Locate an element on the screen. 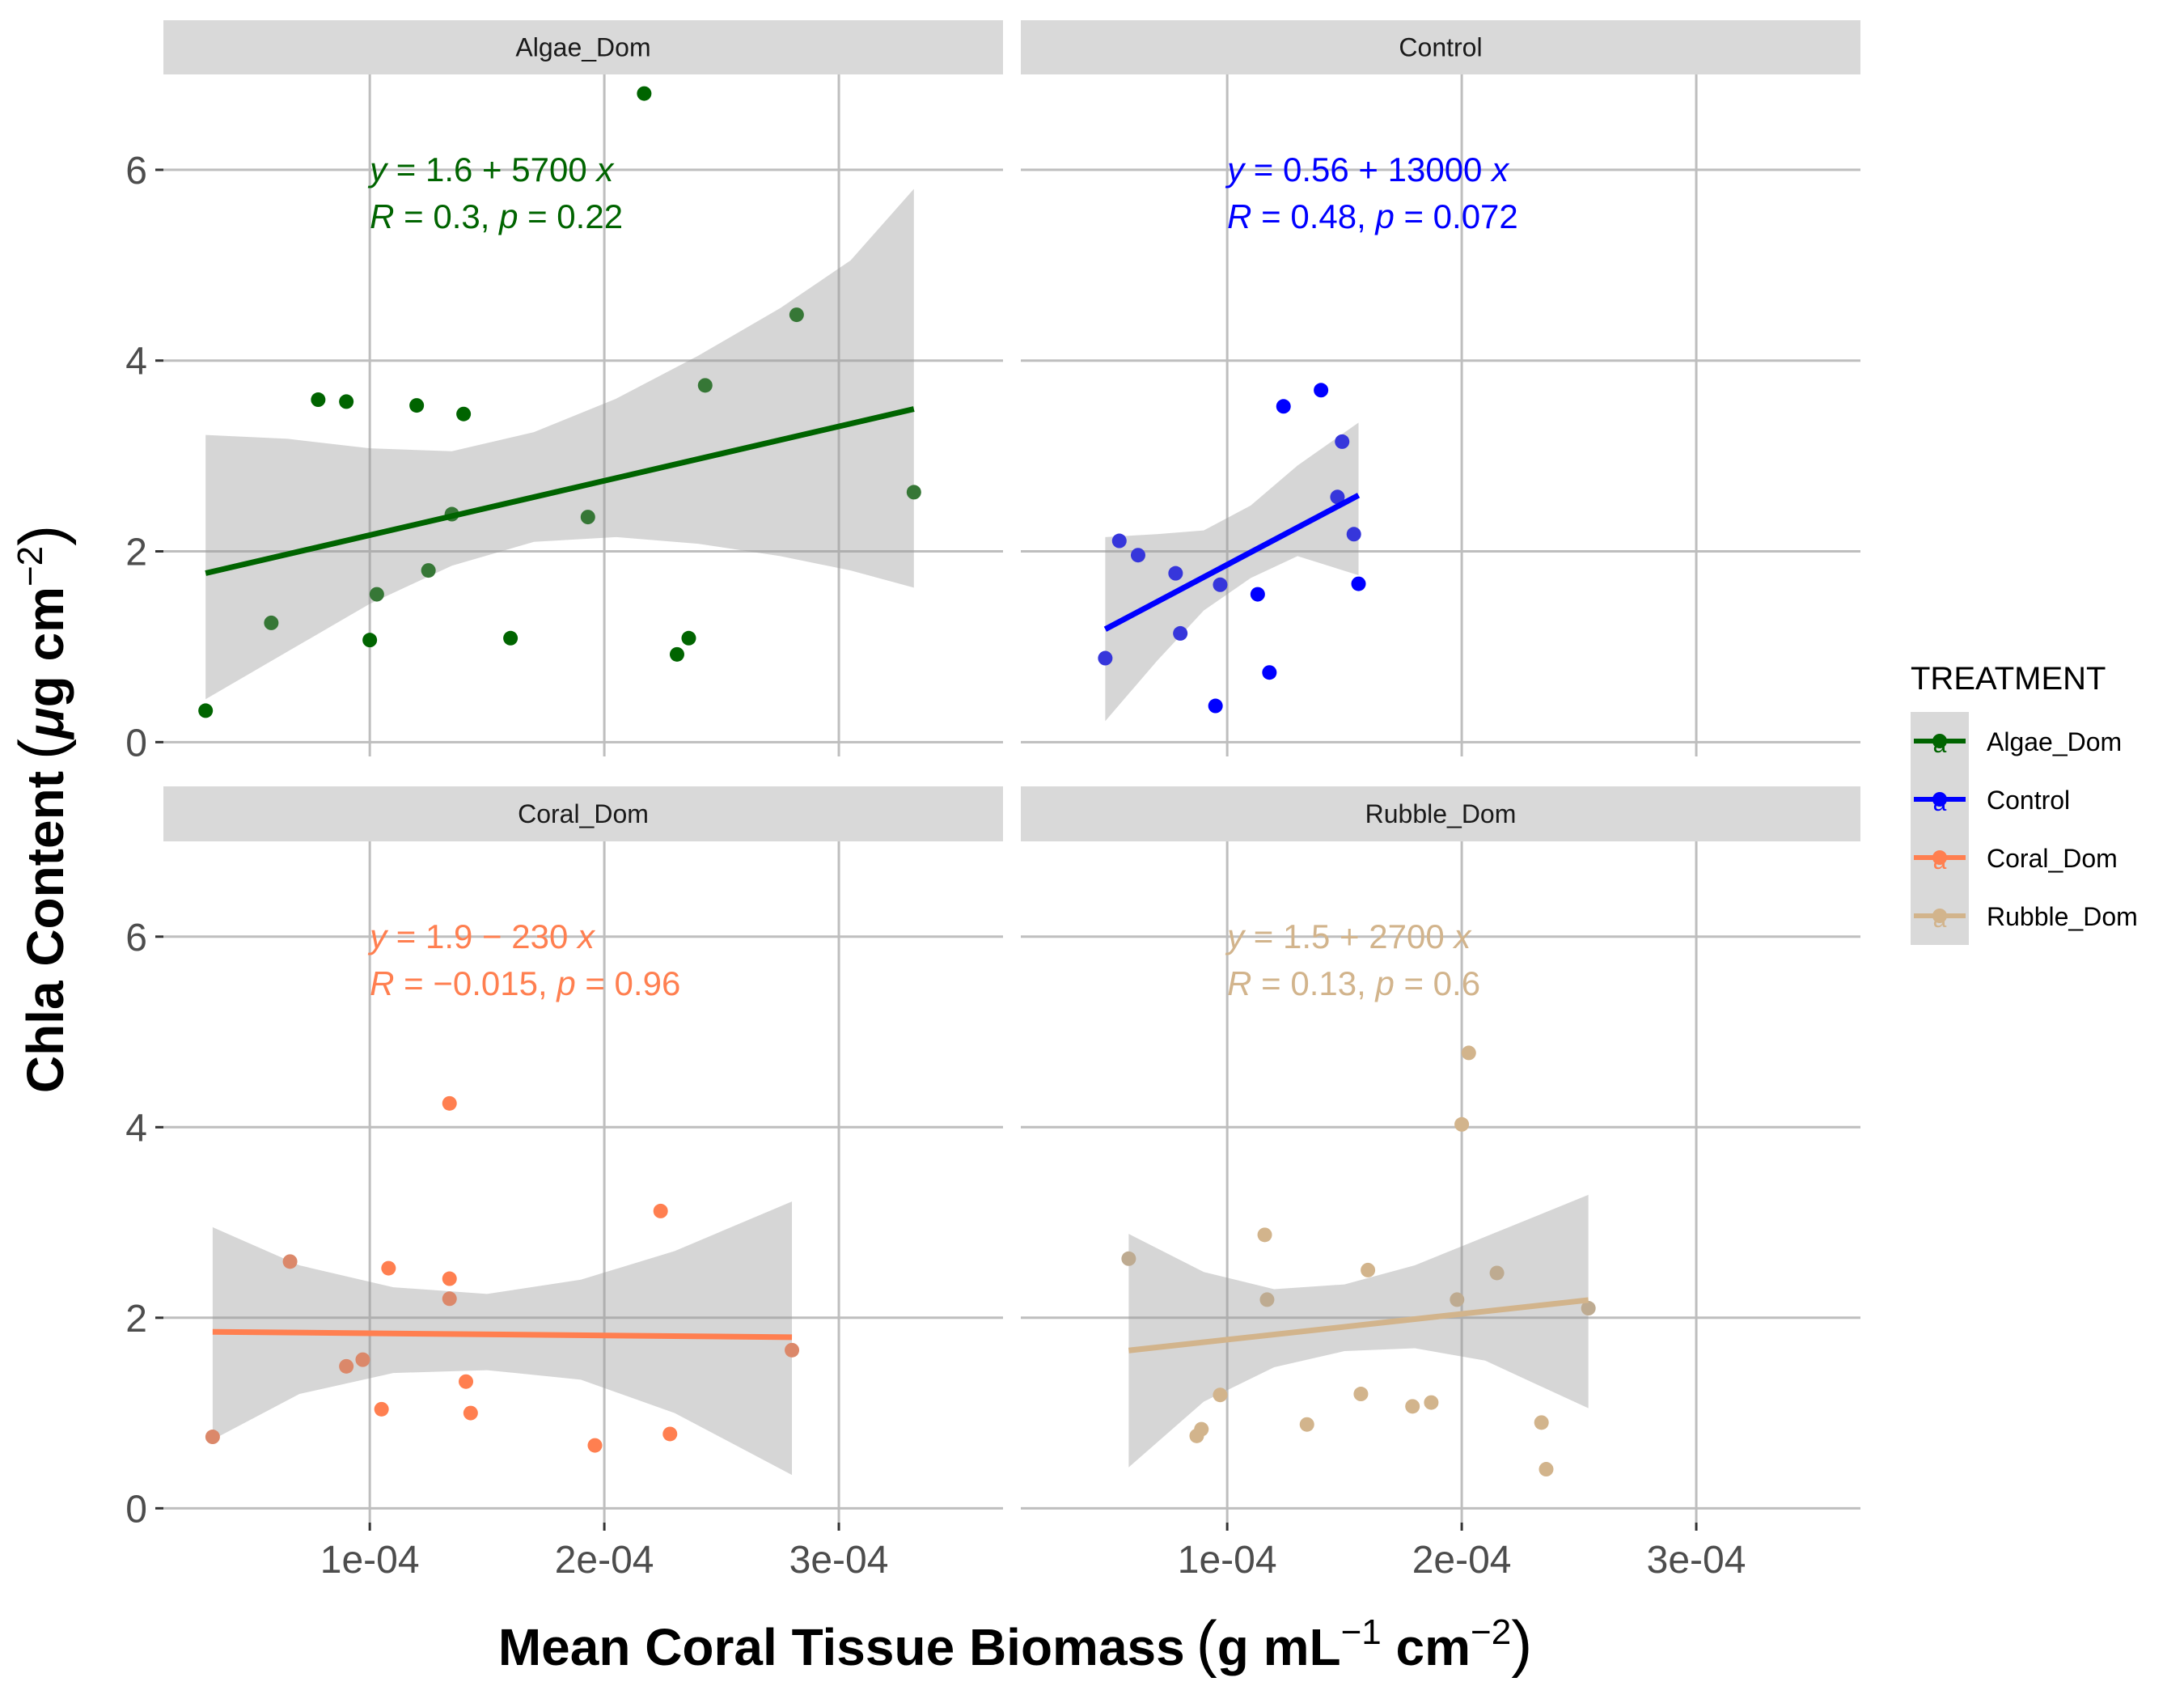 This screenshot has height=1703, width=2184. legend-title: TREATMENT is located at coordinates (2008, 679).